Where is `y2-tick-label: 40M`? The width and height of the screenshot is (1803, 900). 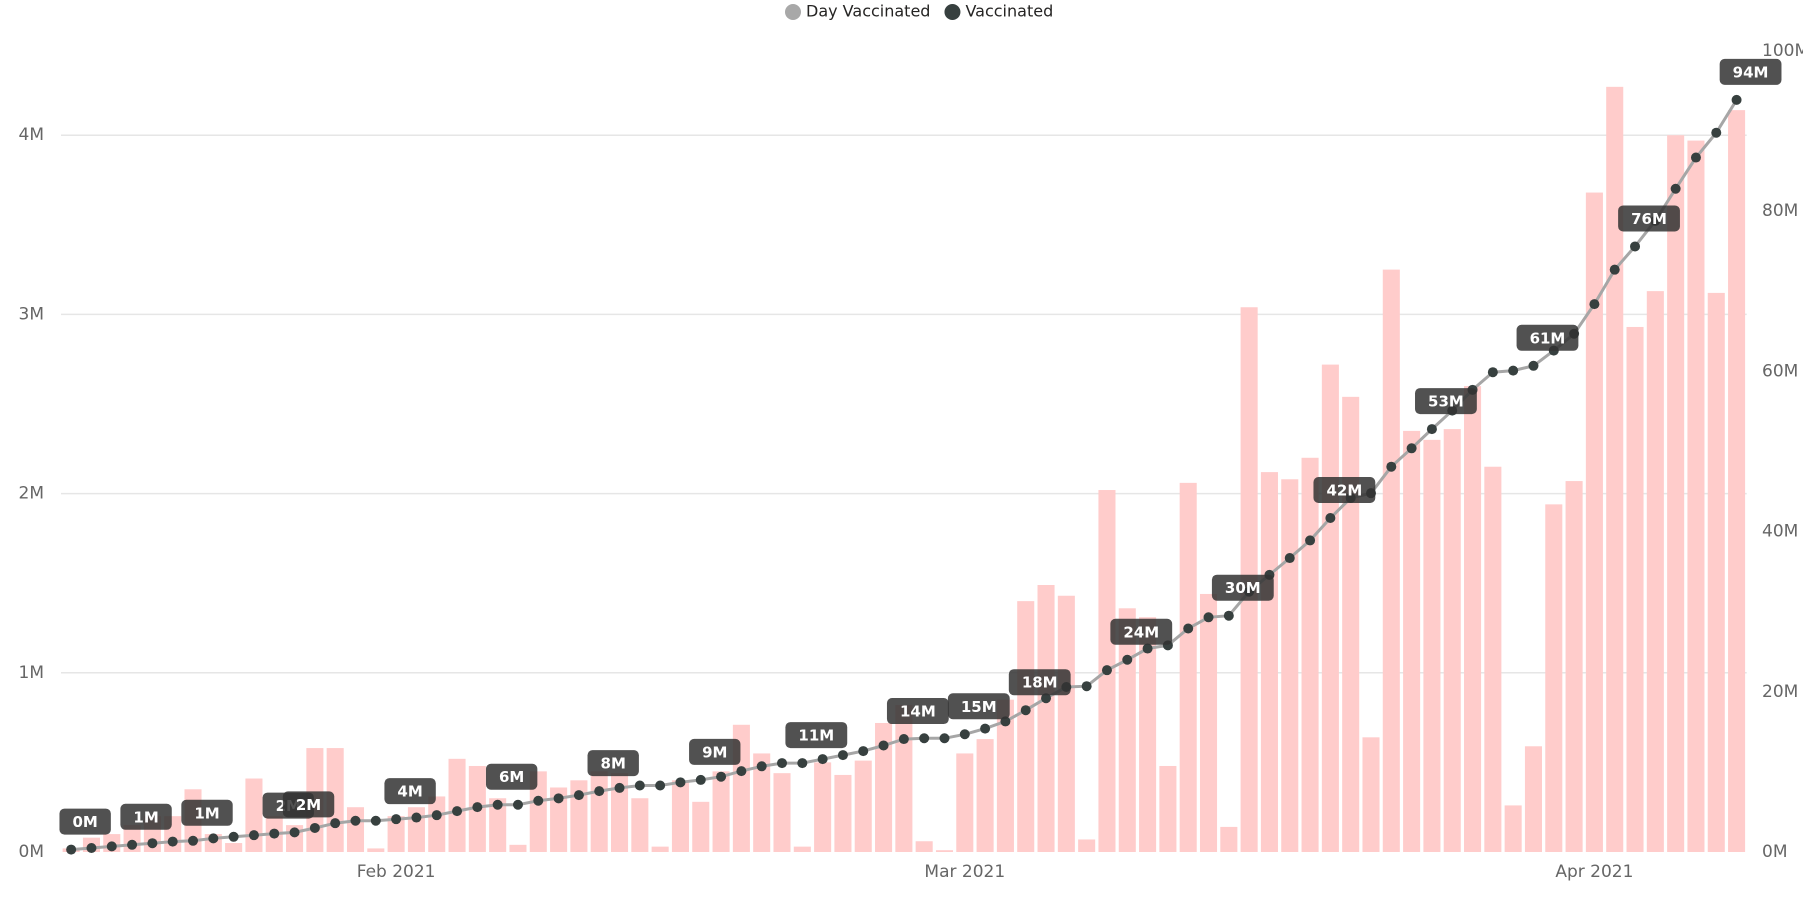 y2-tick-label: 40M is located at coordinates (1780, 532).